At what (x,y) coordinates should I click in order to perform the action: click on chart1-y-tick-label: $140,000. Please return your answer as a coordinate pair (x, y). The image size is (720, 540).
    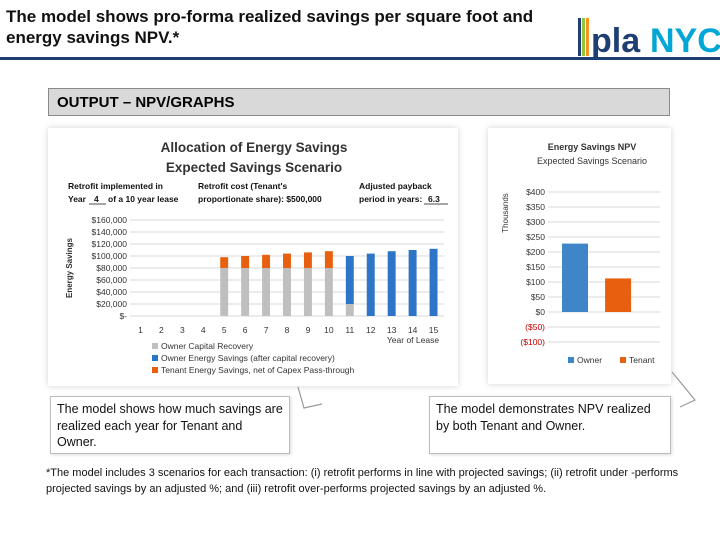
    Looking at the image, I should click on (110, 232).